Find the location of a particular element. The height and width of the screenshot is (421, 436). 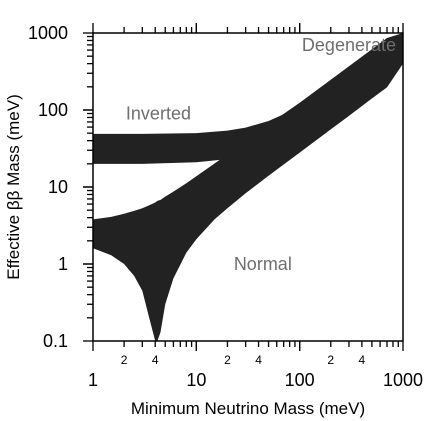

annotation-inverted: Inverted is located at coordinates (158, 114).